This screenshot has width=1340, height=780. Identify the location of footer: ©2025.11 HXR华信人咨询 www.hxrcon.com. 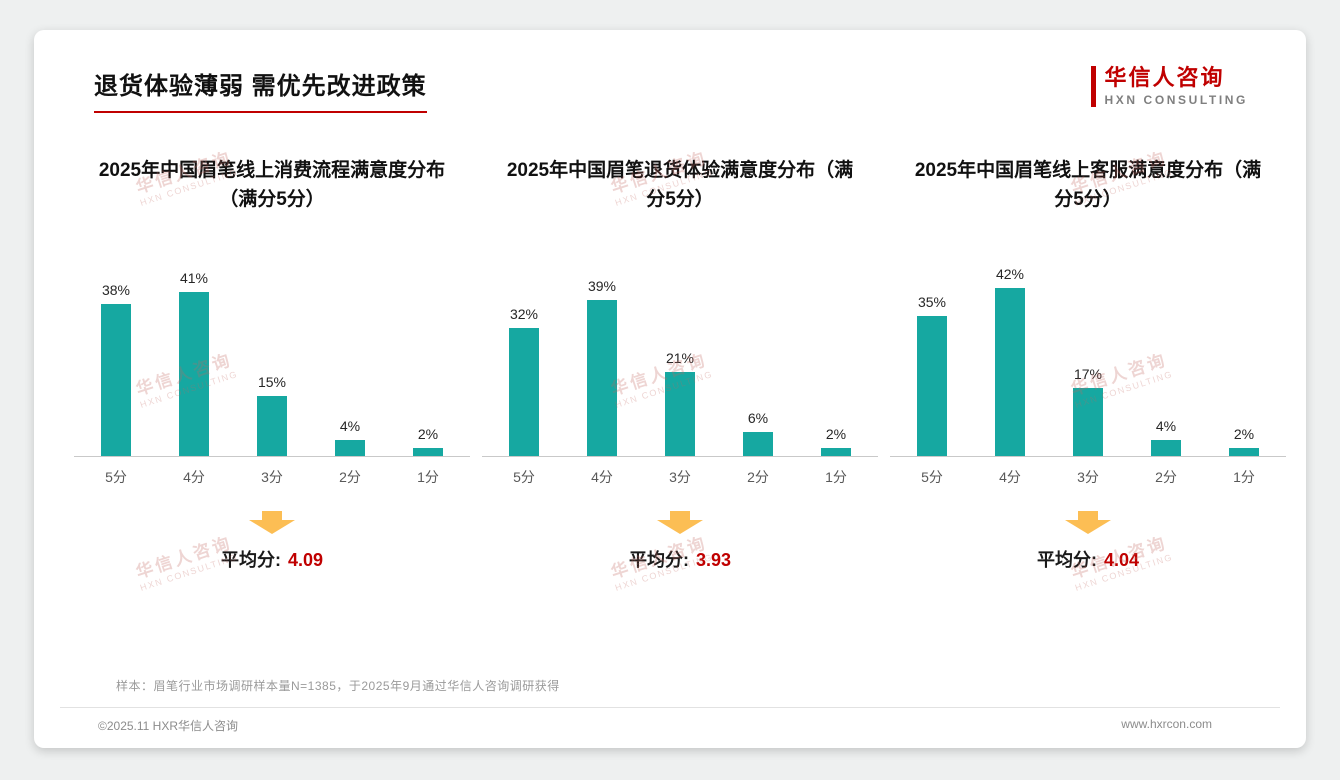
(655, 725).